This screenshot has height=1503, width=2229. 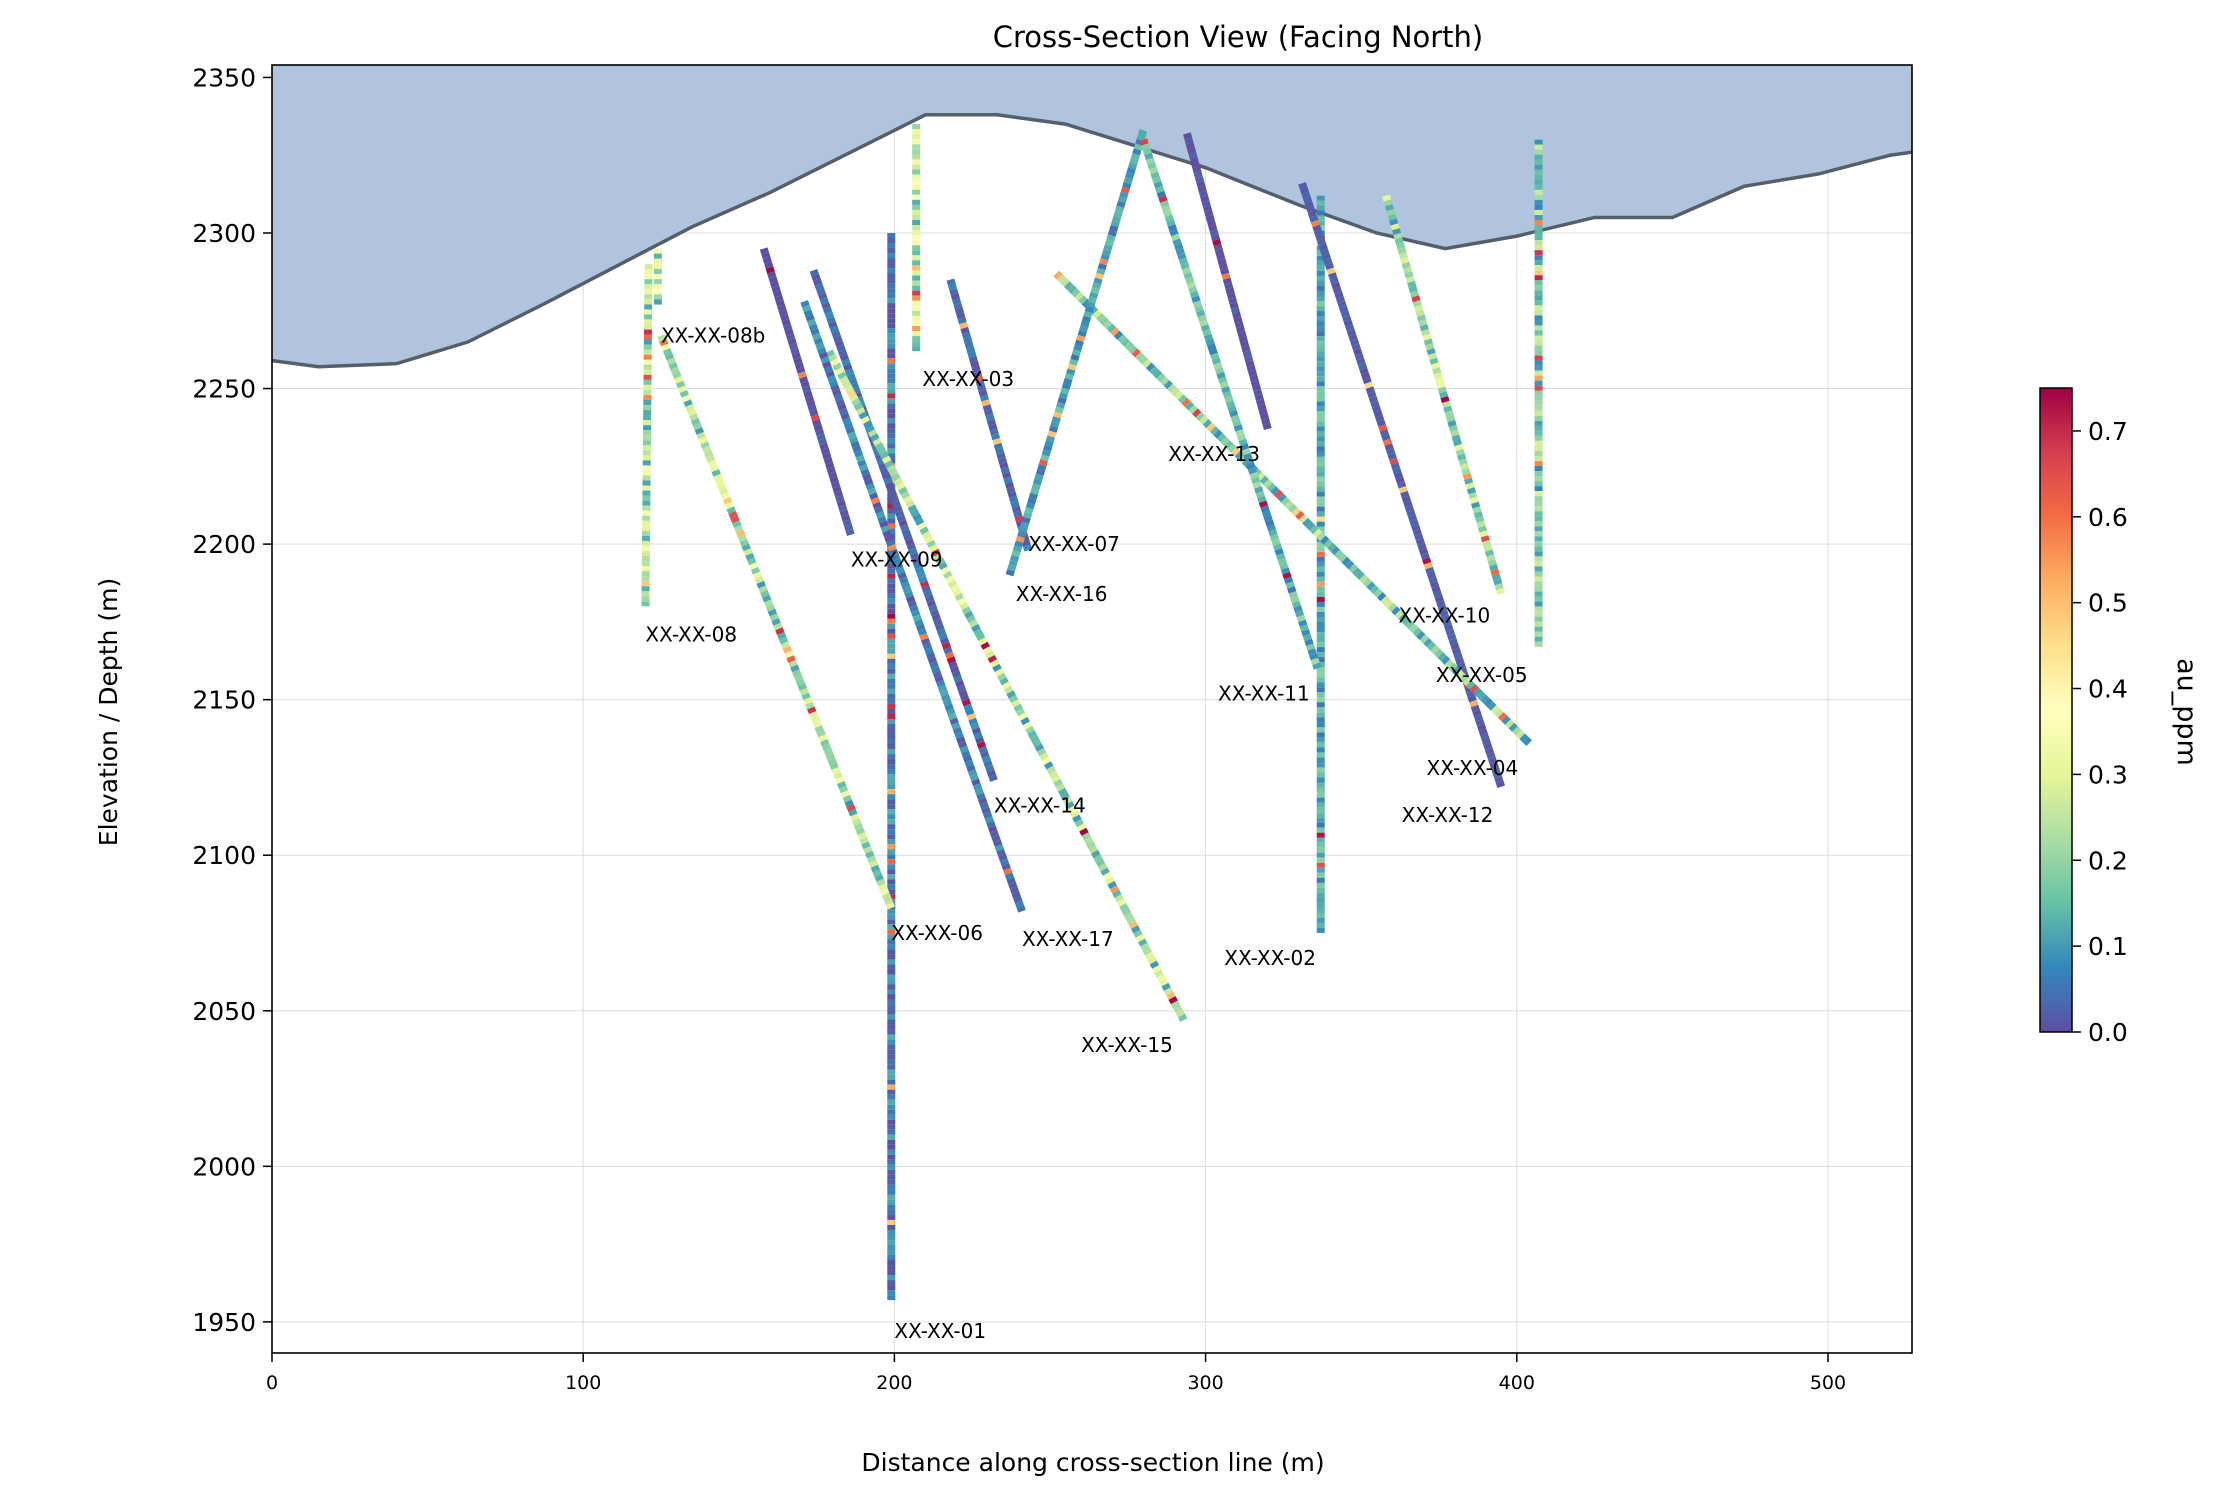 What do you see at coordinates (1473, 768) in the screenshot?
I see `drillhole-label: XX-XX-04` at bounding box center [1473, 768].